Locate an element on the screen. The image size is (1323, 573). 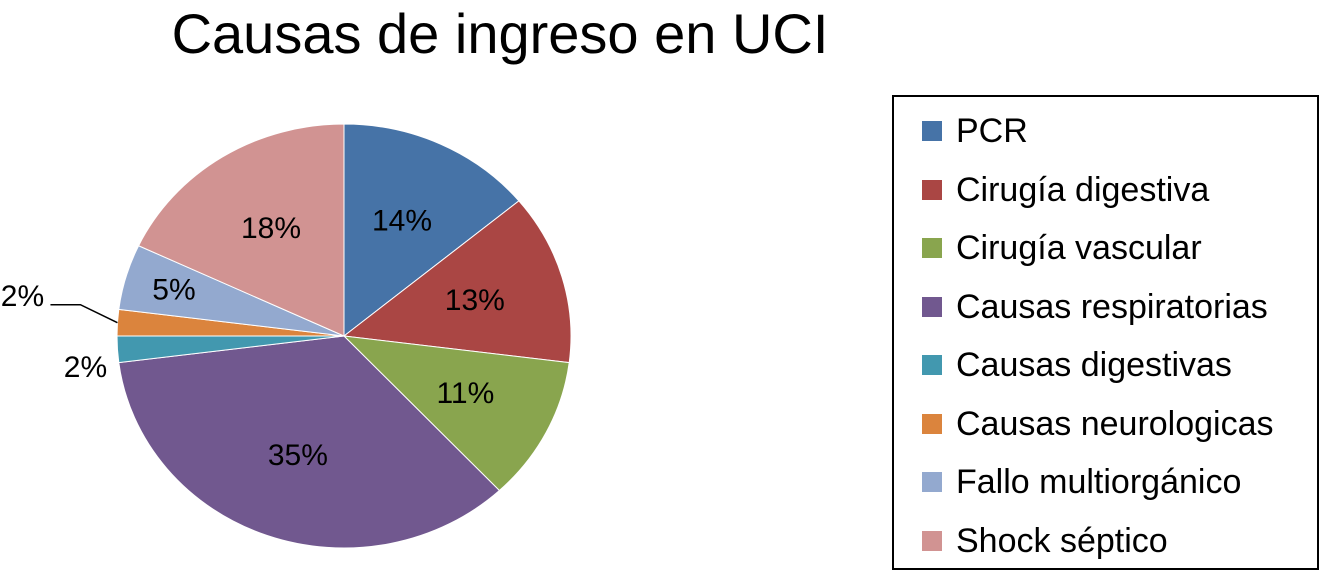
legend-item-cirugia-digestiva: Cirugía digestiva is located at coordinates (1065, 190).